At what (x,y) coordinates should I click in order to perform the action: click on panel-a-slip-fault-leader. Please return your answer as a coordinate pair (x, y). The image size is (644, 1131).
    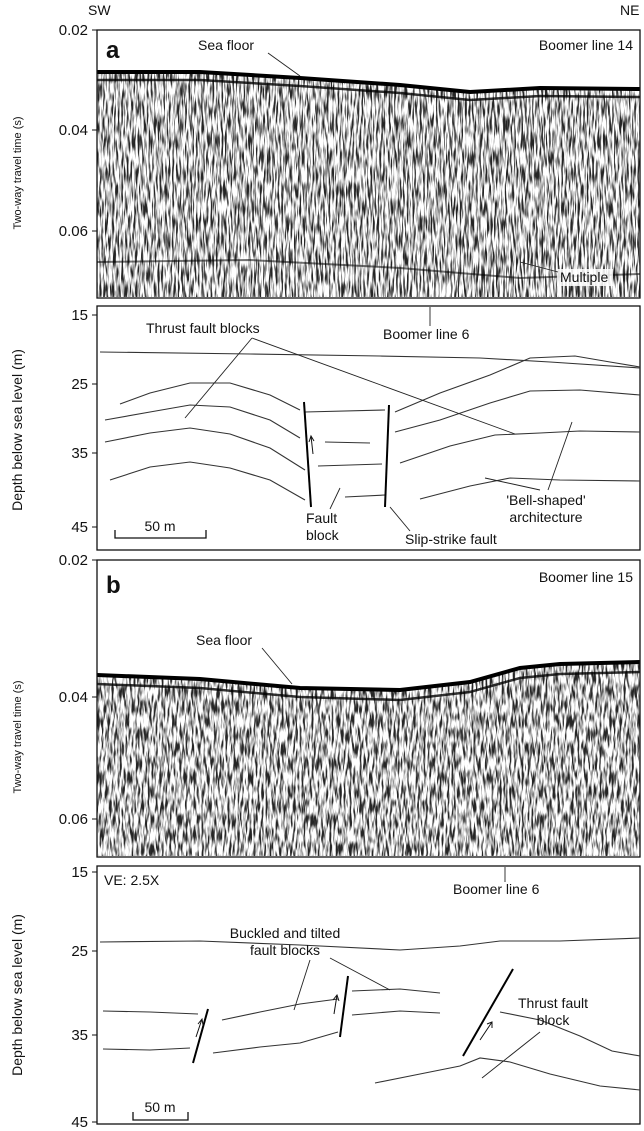
    Looking at the image, I should click on (400, 519).